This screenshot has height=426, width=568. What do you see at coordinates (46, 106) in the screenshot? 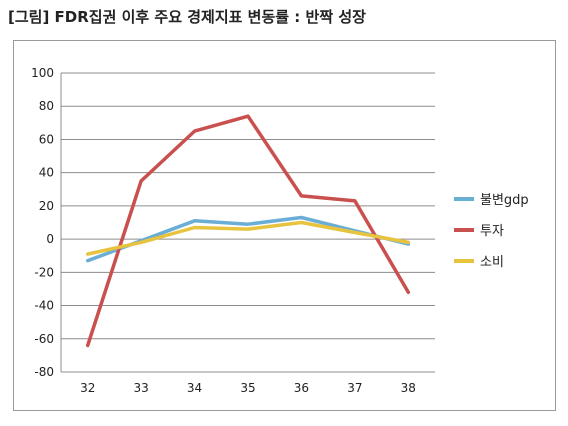
I see `y-tick-label: 80` at bounding box center [46, 106].